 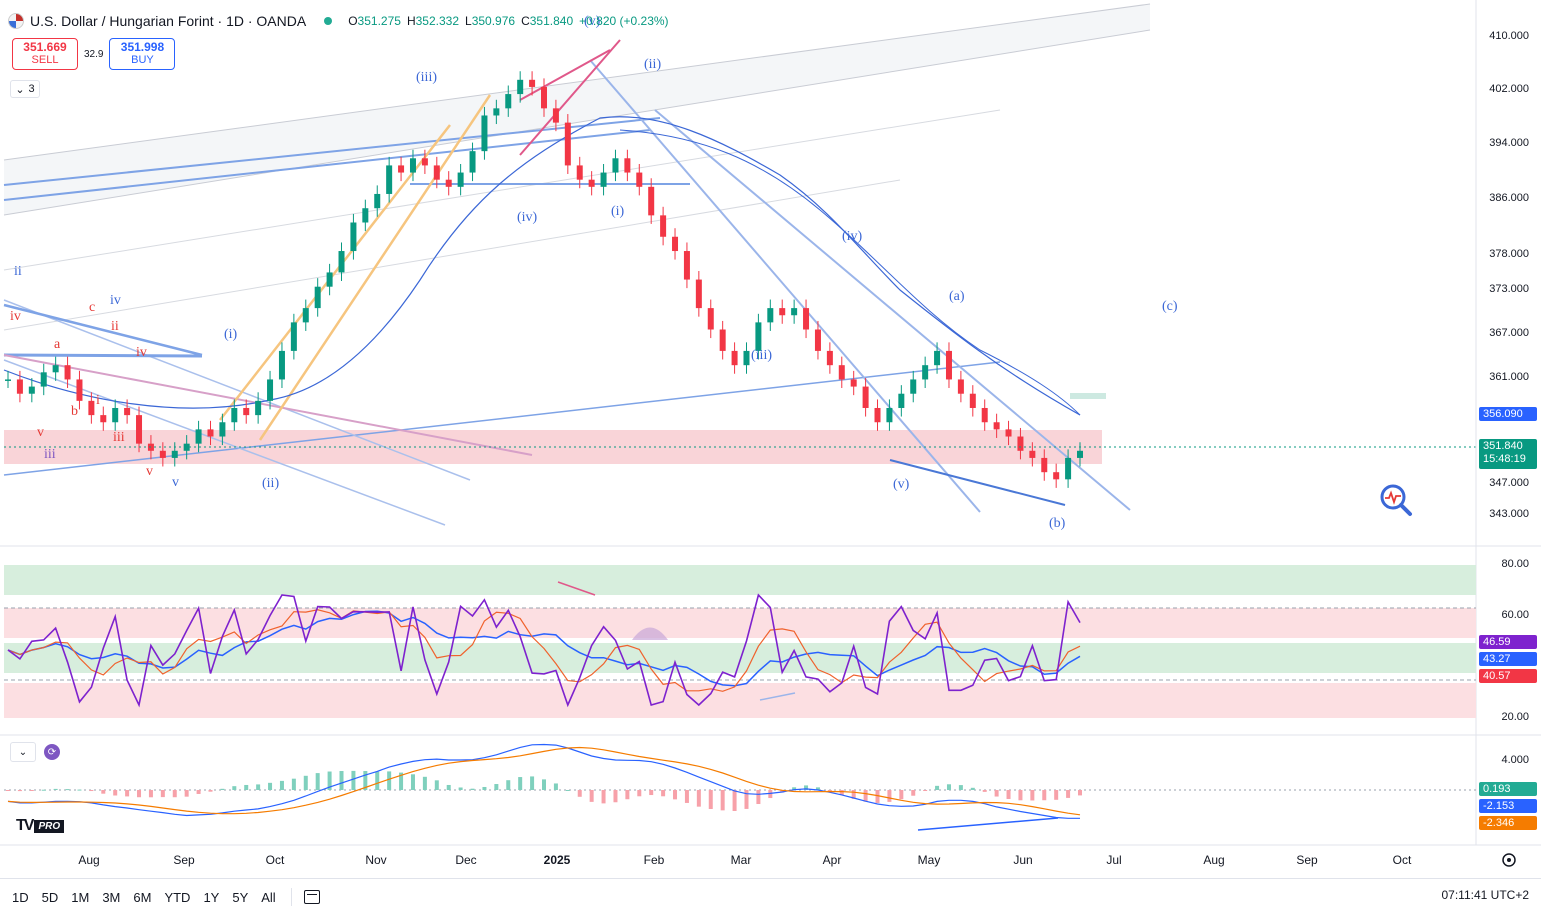 What do you see at coordinates (23, 752) in the screenshot?
I see `macd-collapse-button: ⌄` at bounding box center [23, 752].